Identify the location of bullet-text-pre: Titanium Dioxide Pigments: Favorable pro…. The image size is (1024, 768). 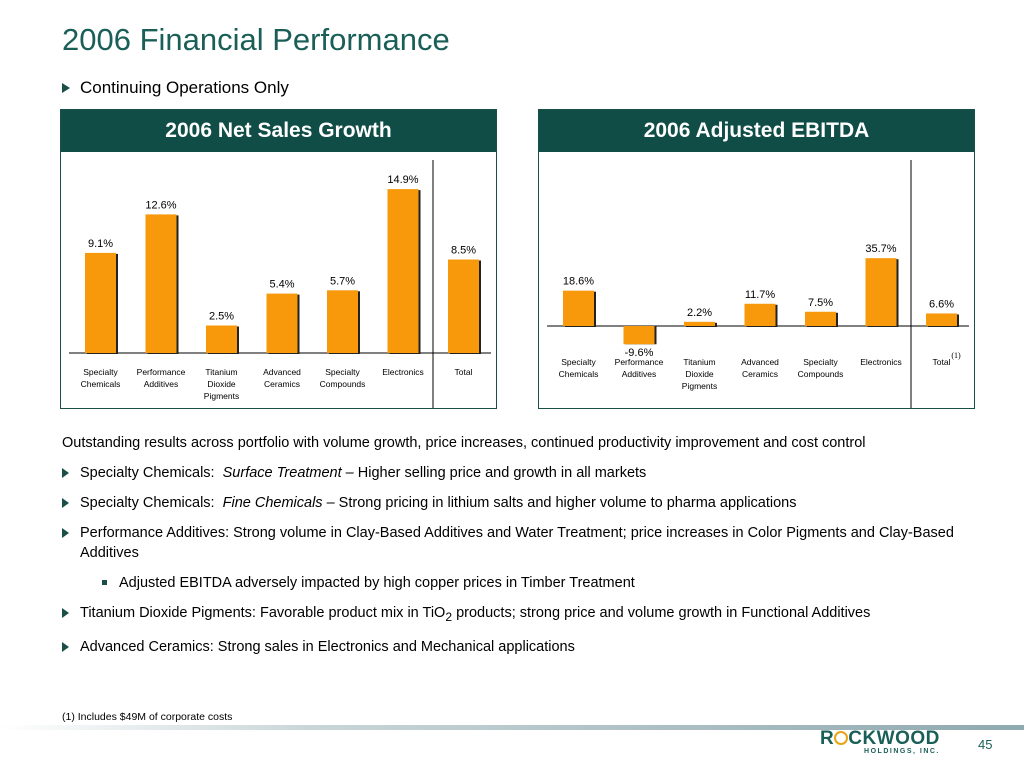
(263, 613).